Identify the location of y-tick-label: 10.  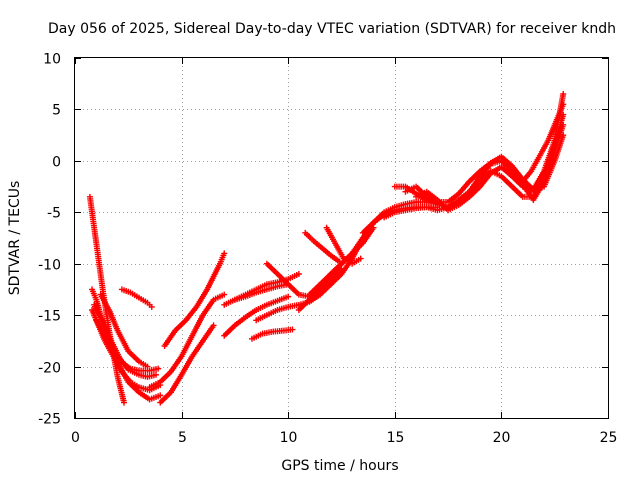
(52, 60).